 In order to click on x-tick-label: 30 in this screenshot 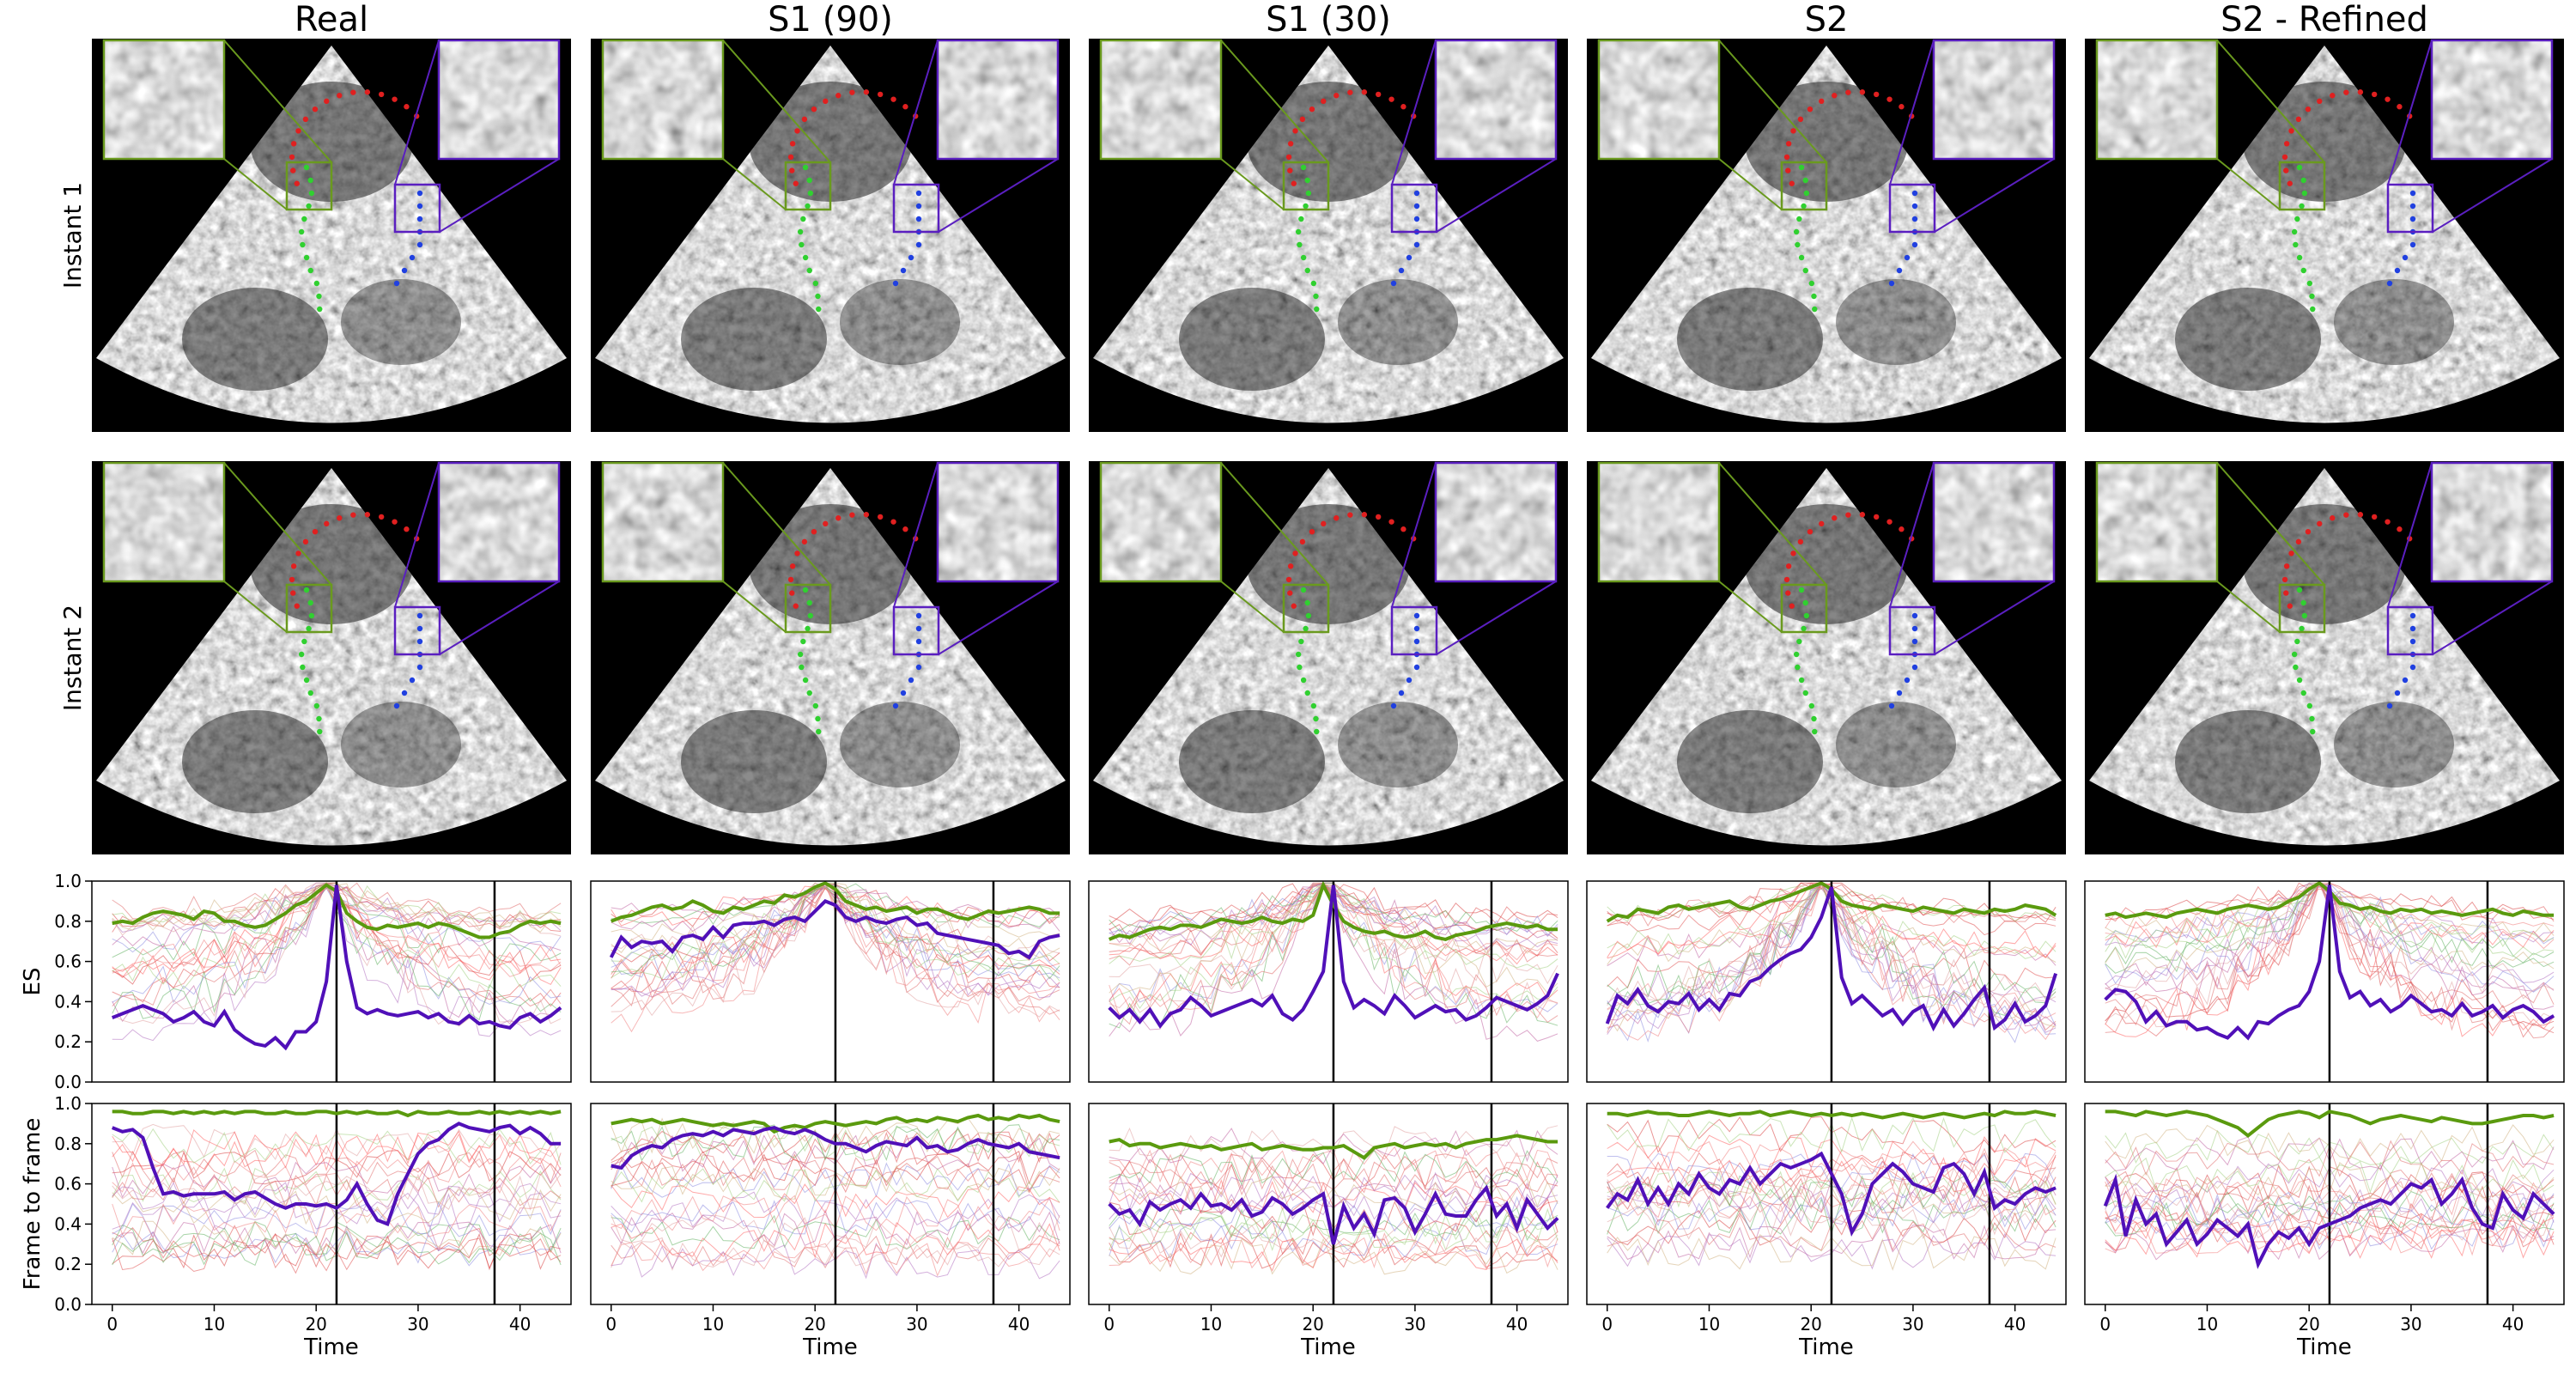, I will do `click(1912, 1324)`.